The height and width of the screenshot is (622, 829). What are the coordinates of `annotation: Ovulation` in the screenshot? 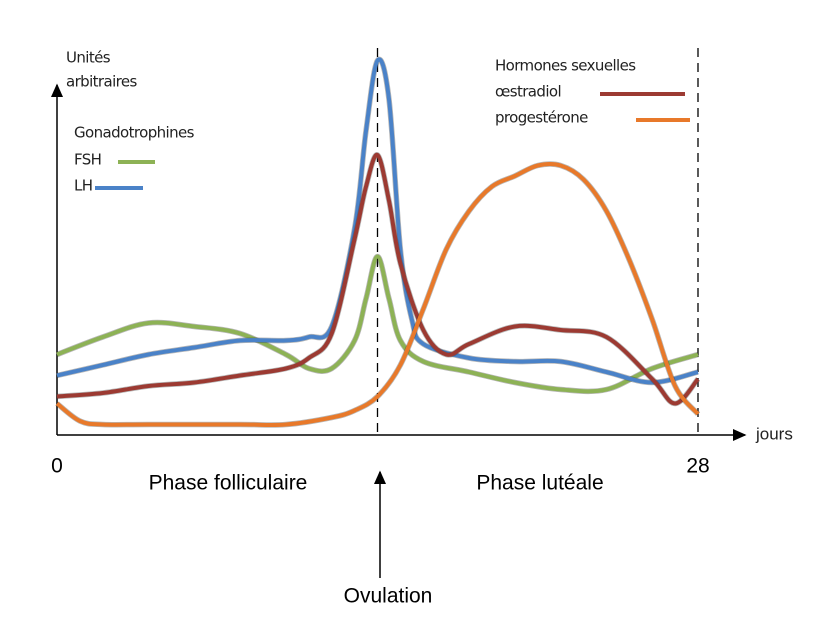 It's located at (388, 596).